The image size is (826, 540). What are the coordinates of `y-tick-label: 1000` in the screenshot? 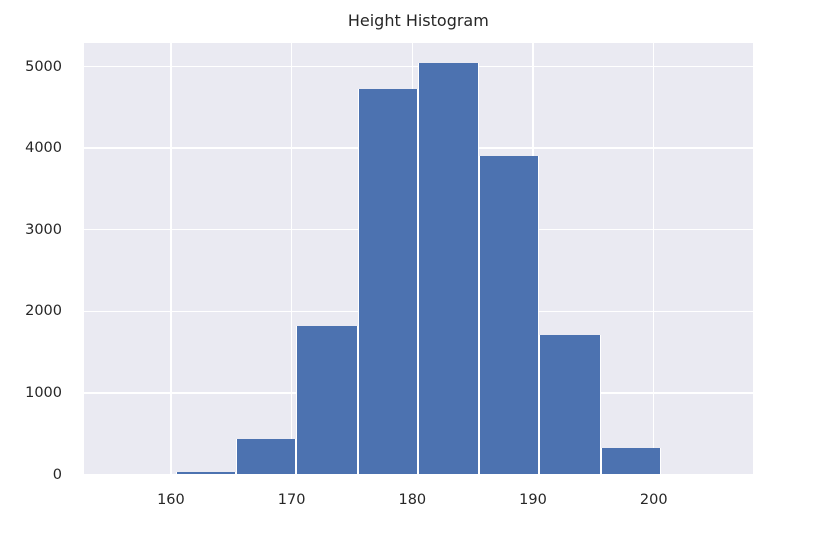 It's located at (43, 392).